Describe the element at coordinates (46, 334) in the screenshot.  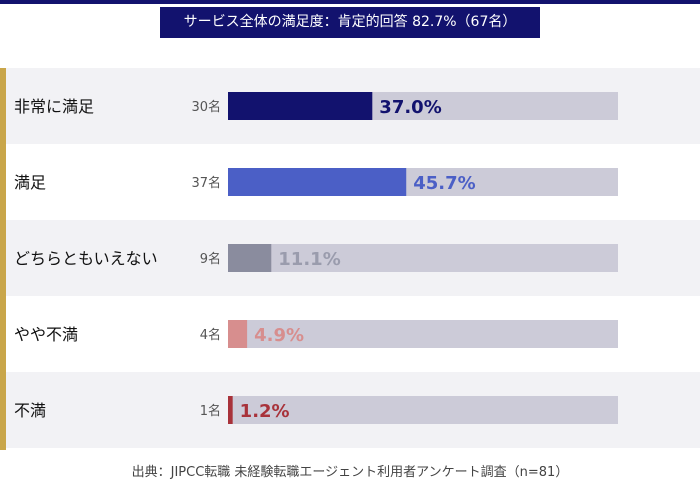
I see `category-label: やや不満` at that location.